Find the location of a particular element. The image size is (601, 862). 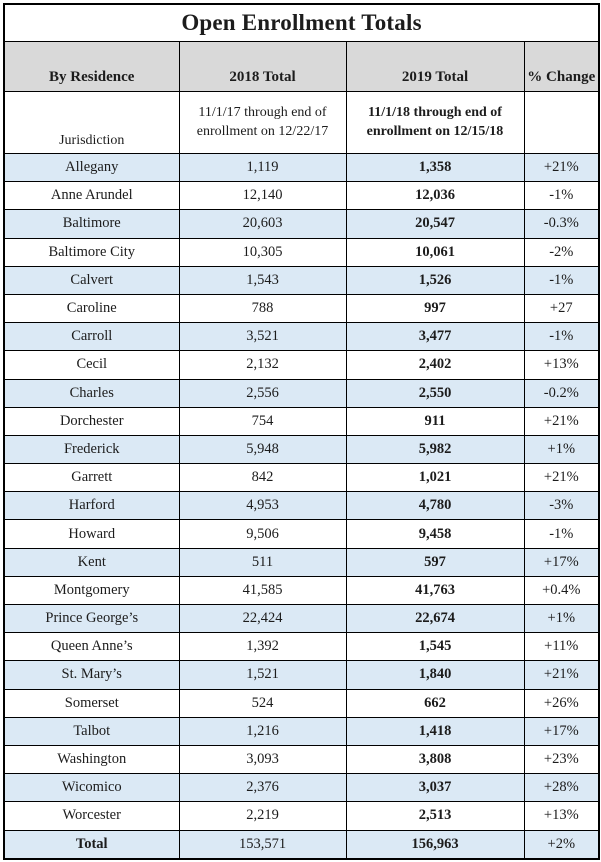

jurisdiction-cell: Calvert is located at coordinates (91, 280).